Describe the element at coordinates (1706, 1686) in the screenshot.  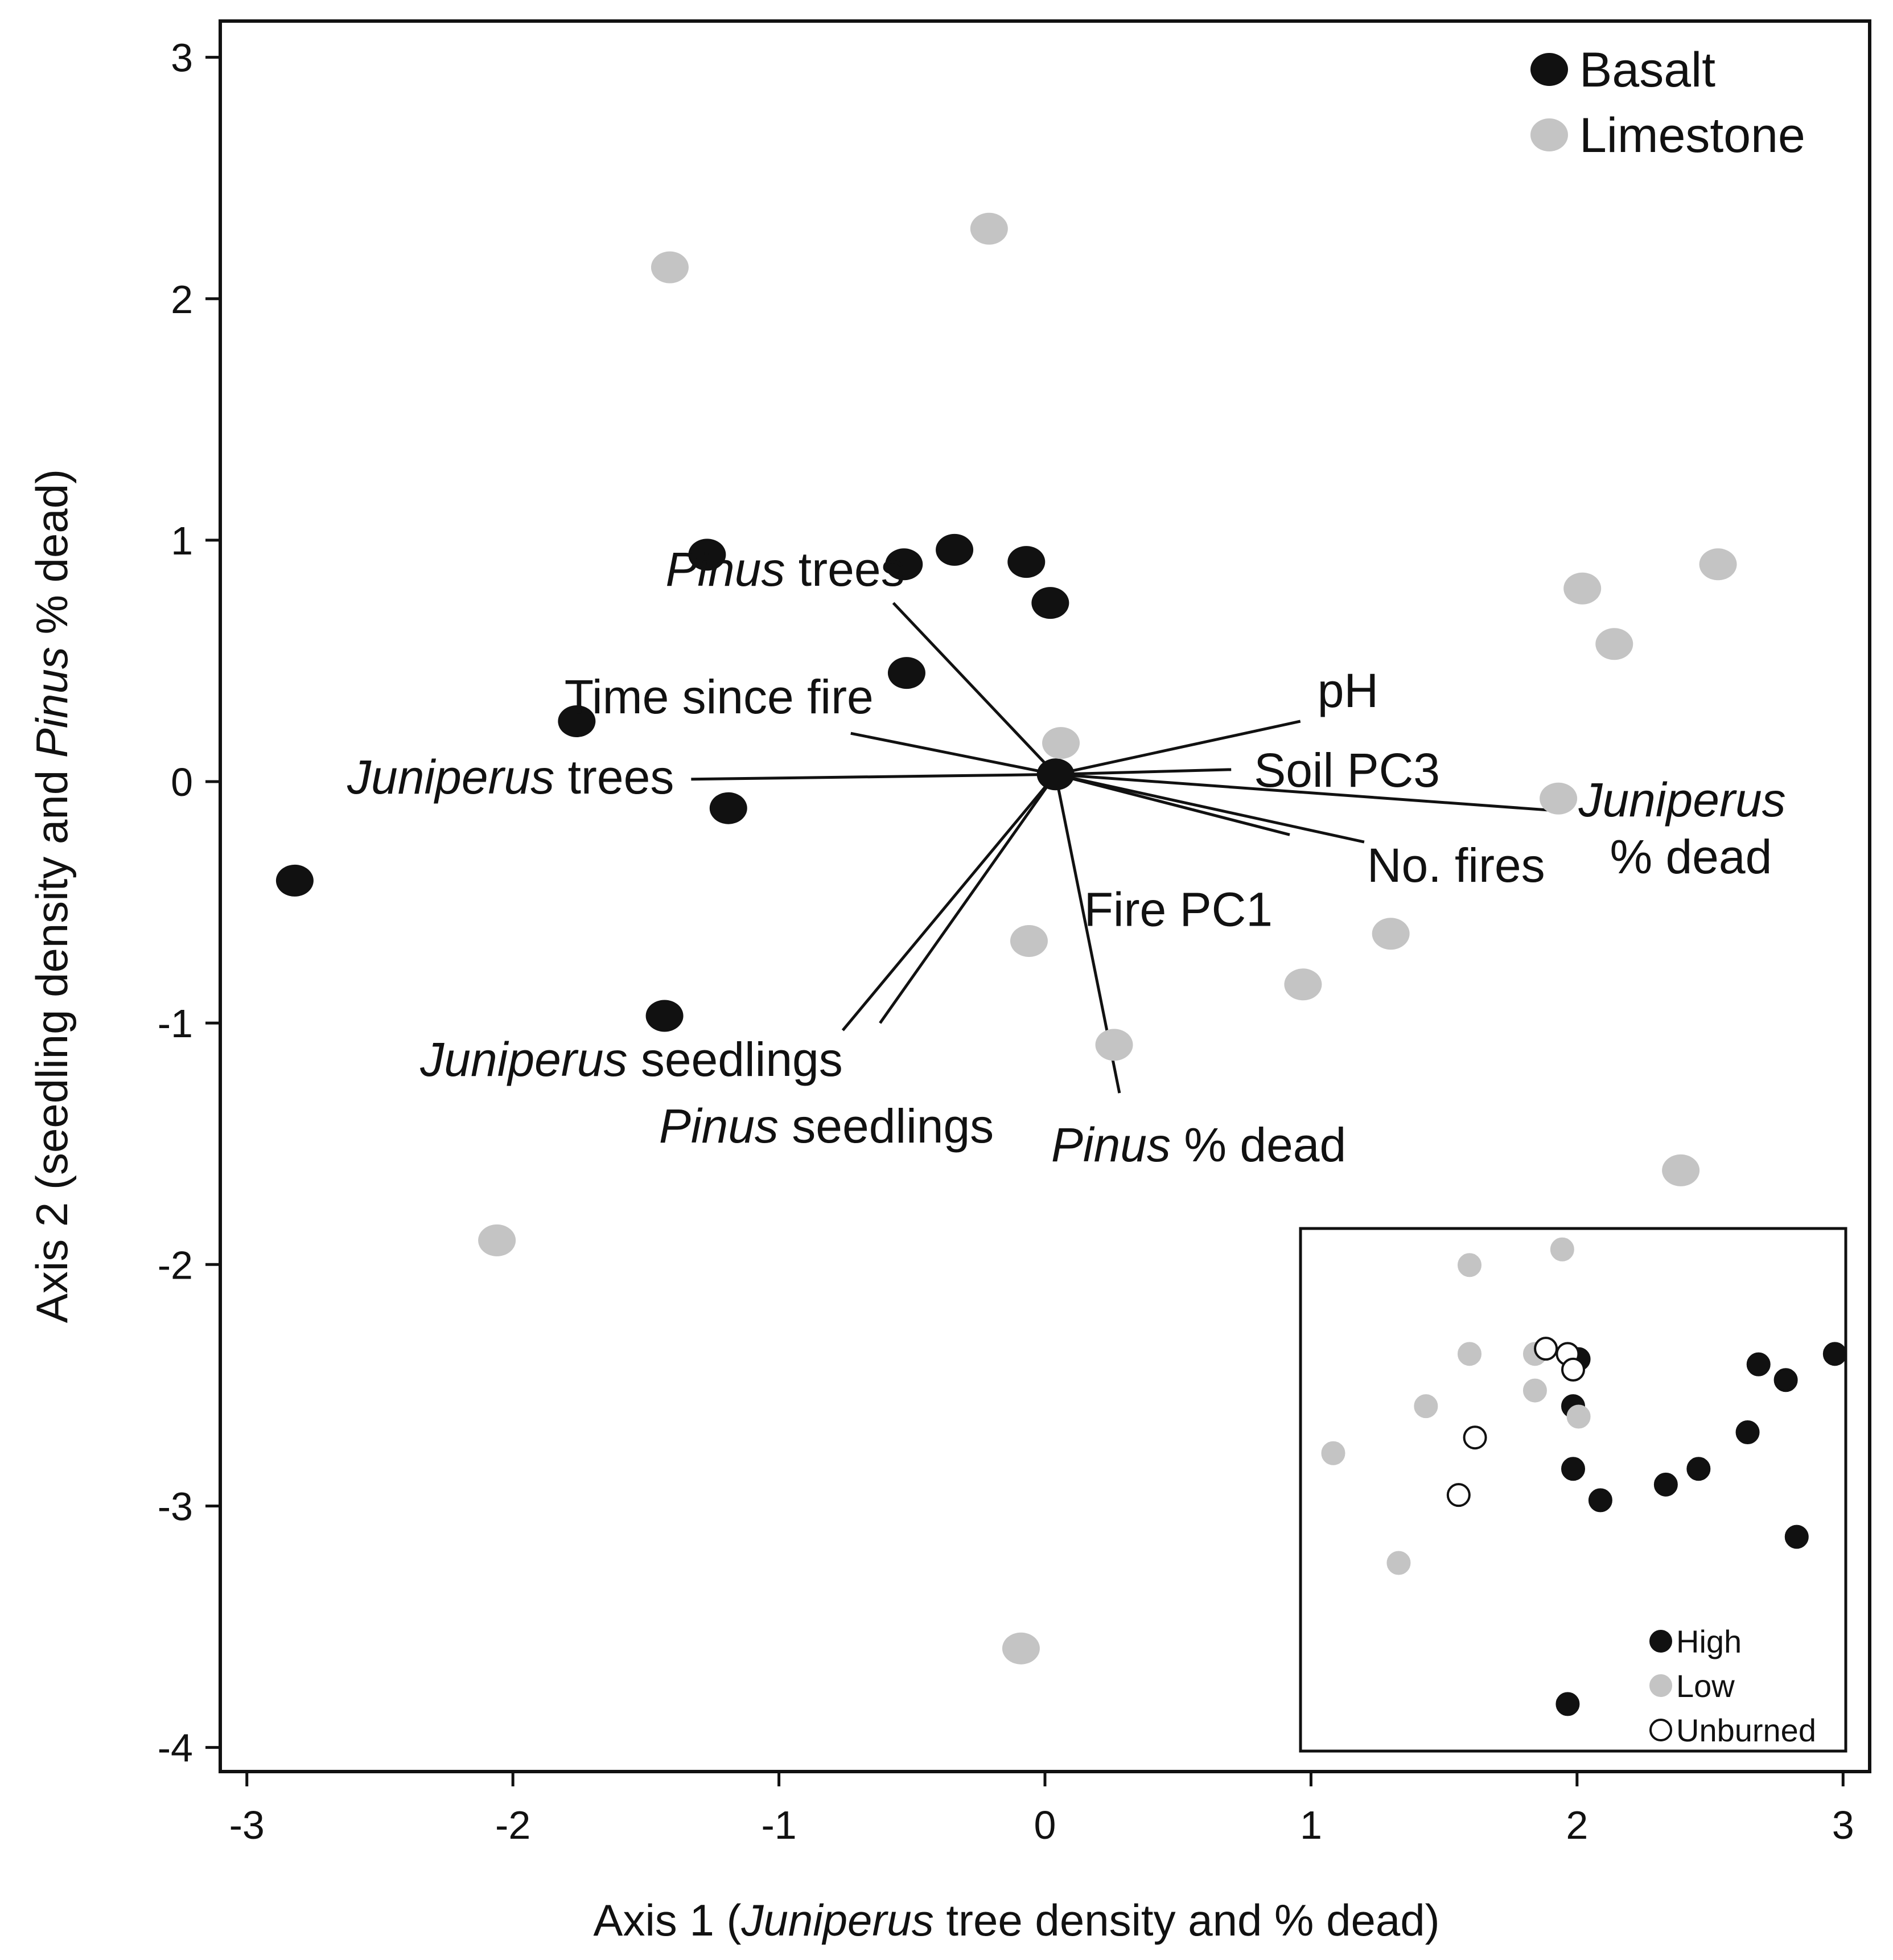
I see `inset-legend-label-low: Low` at that location.